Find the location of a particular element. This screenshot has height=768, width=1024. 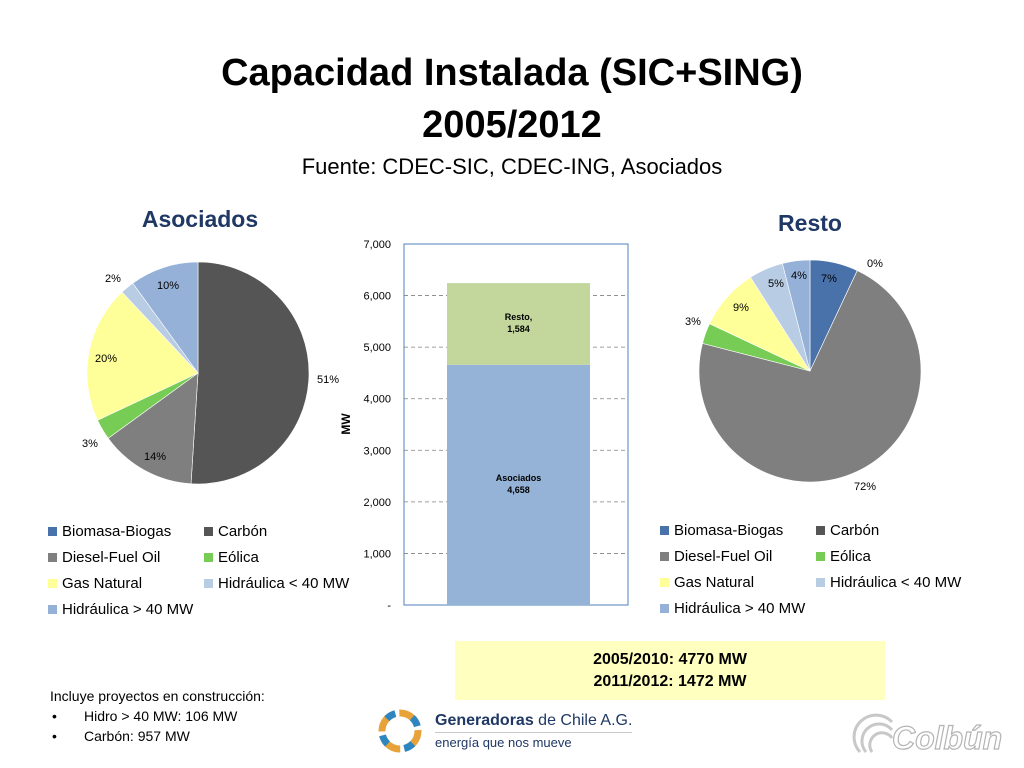

asociados-slice-carb-n is located at coordinates (250, 373).